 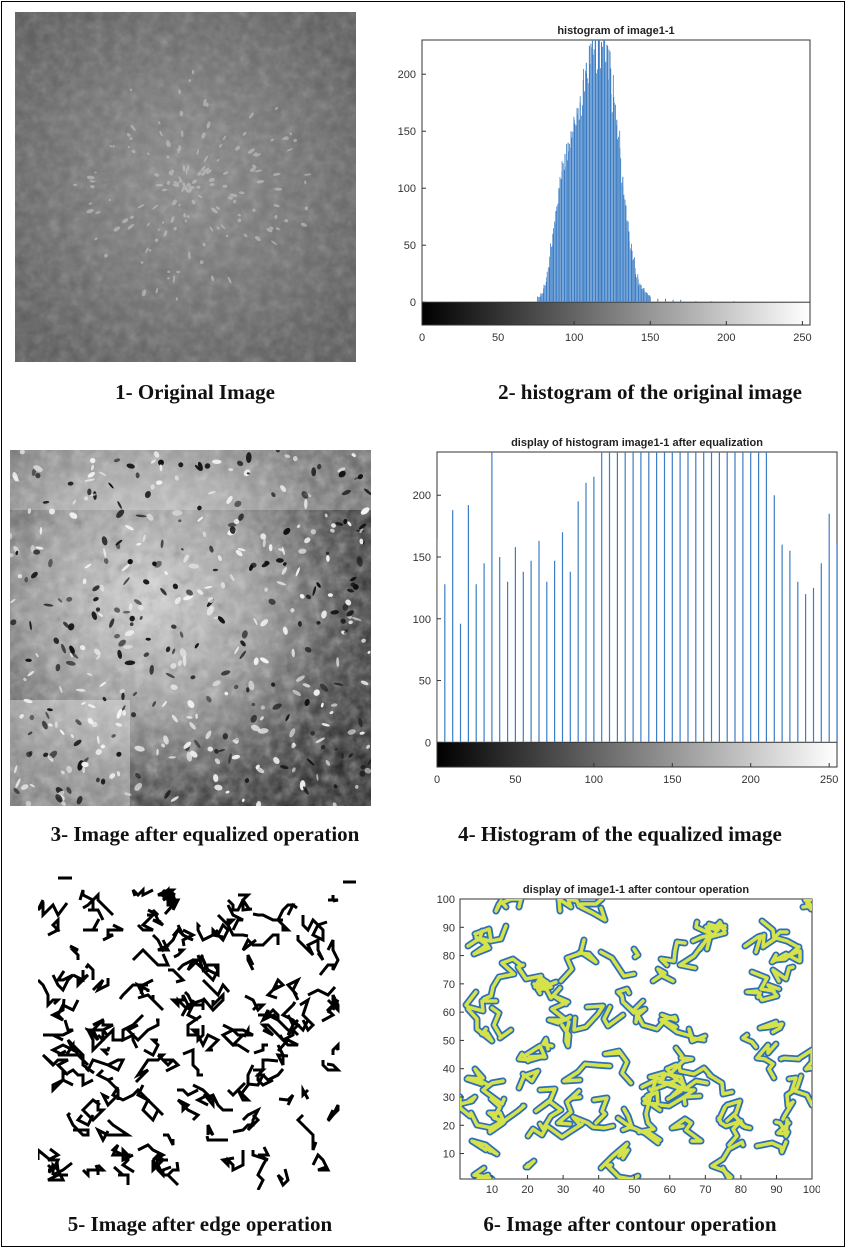 What do you see at coordinates (515, 780) in the screenshot?
I see `hist2-xtick-label: 50` at bounding box center [515, 780].